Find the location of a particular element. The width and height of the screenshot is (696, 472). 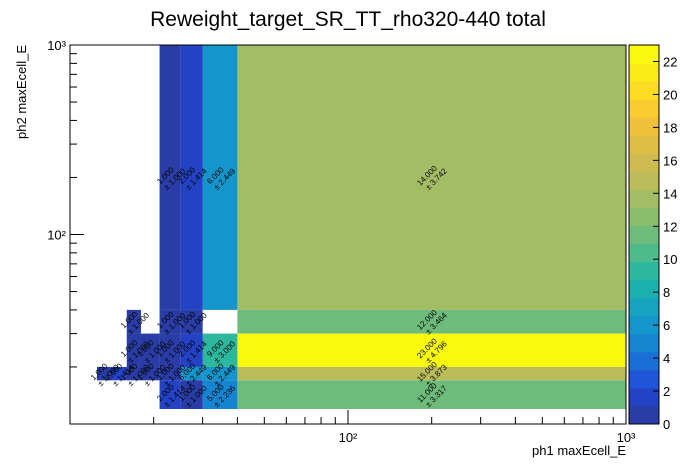

chart-title: Reweight_target_SR_TT_rho320-440 total is located at coordinates (348, 19).